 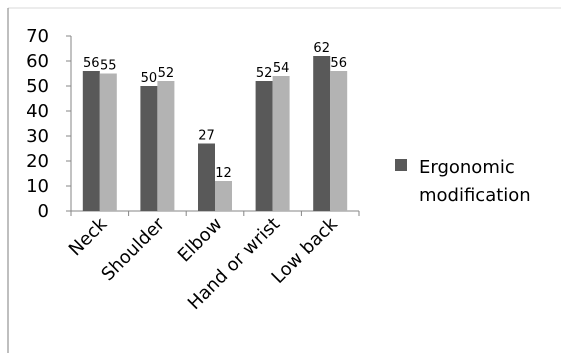 I want to click on data-label: 54, so click(x=281, y=68).